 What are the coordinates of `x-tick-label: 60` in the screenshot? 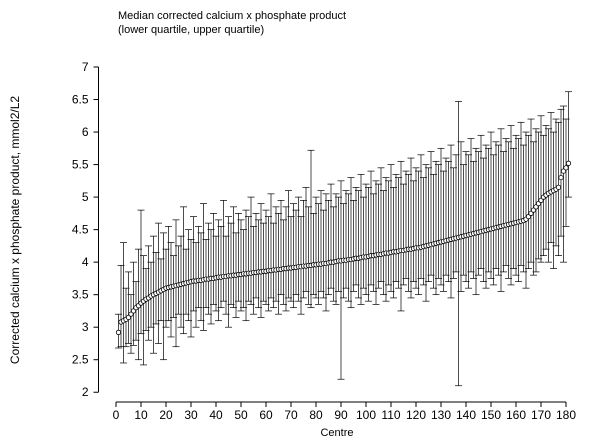 It's located at (266, 415).